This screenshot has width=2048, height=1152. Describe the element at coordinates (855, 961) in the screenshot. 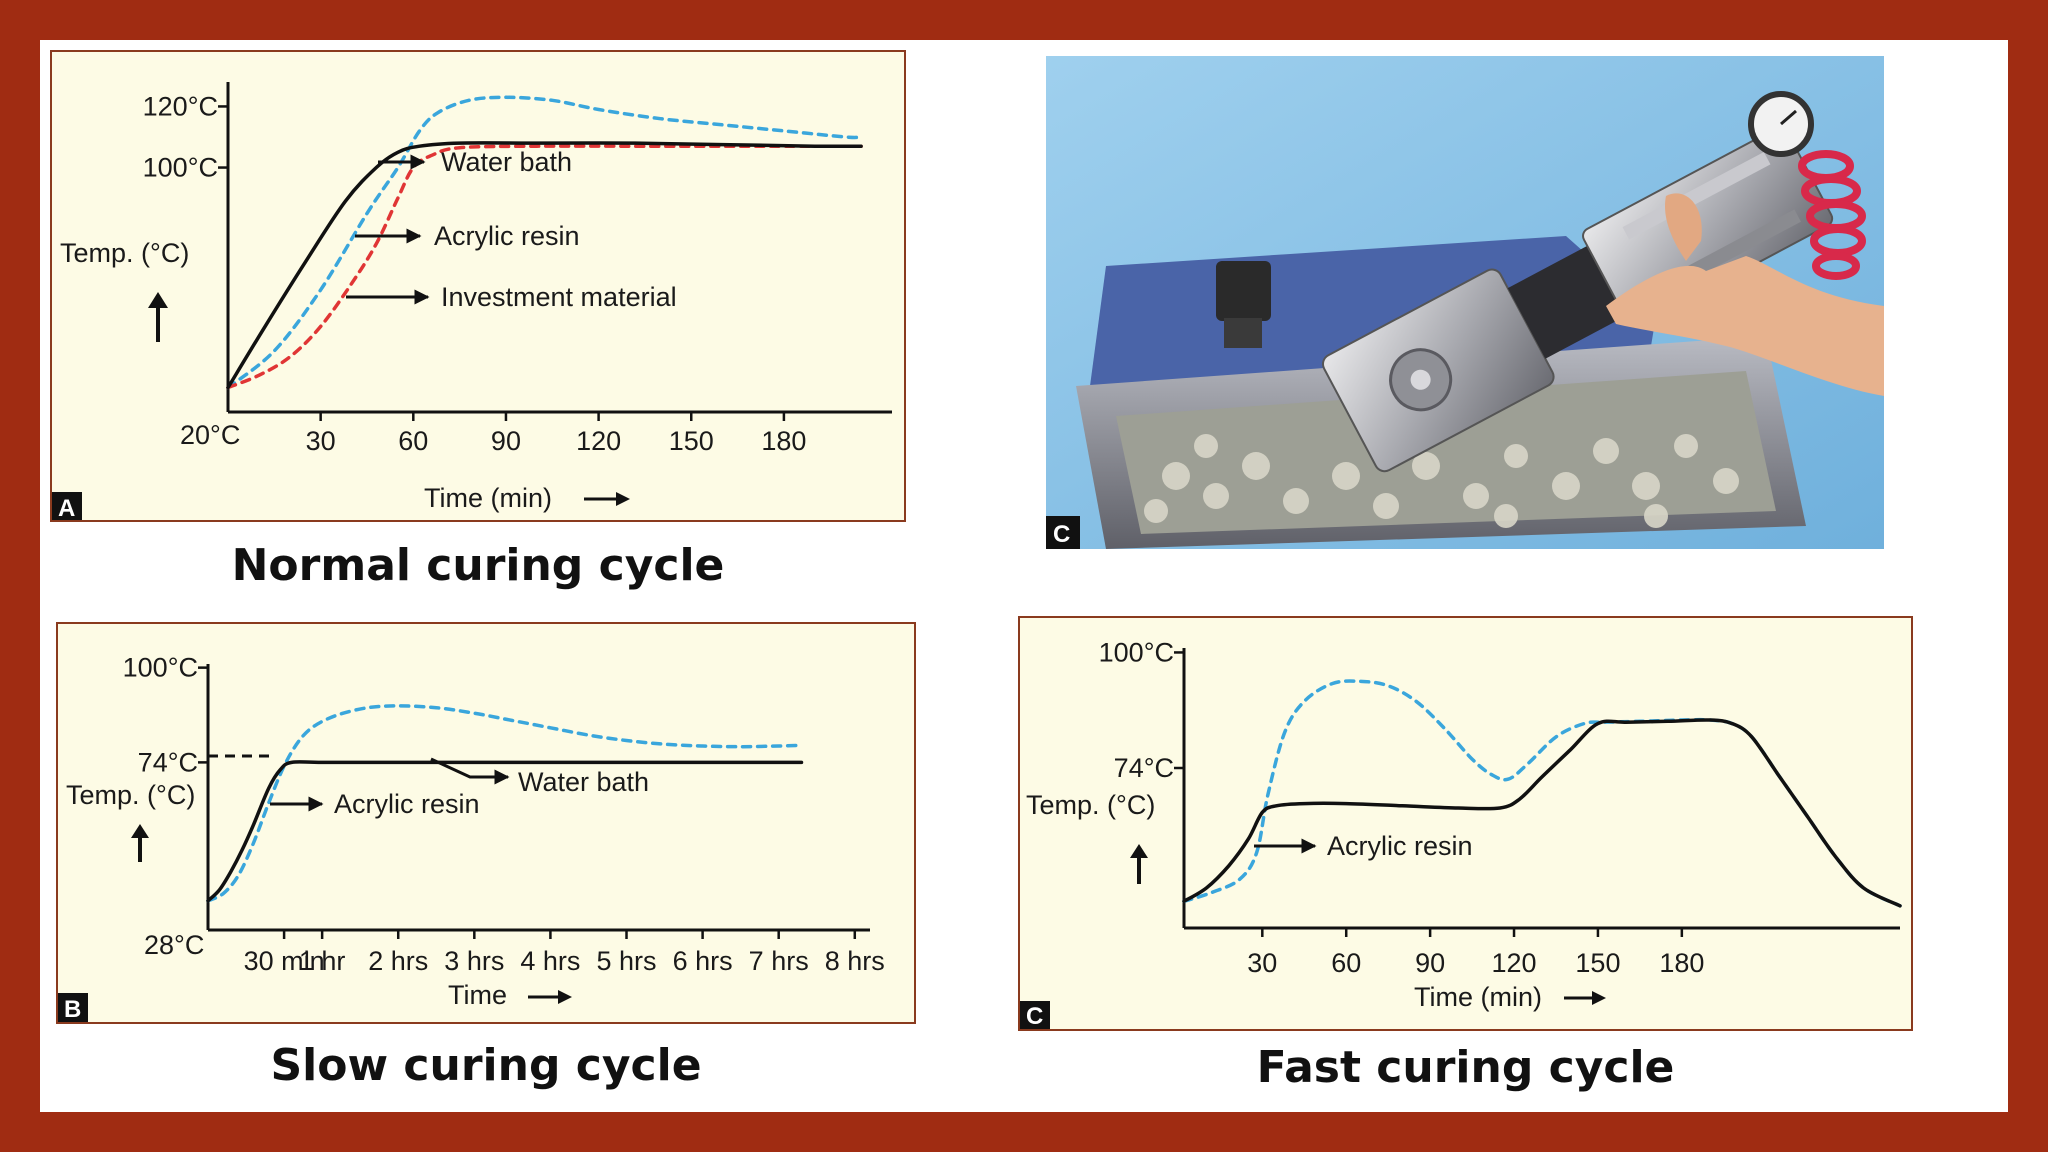

I see `x-tick-label: 8 hrs` at that location.